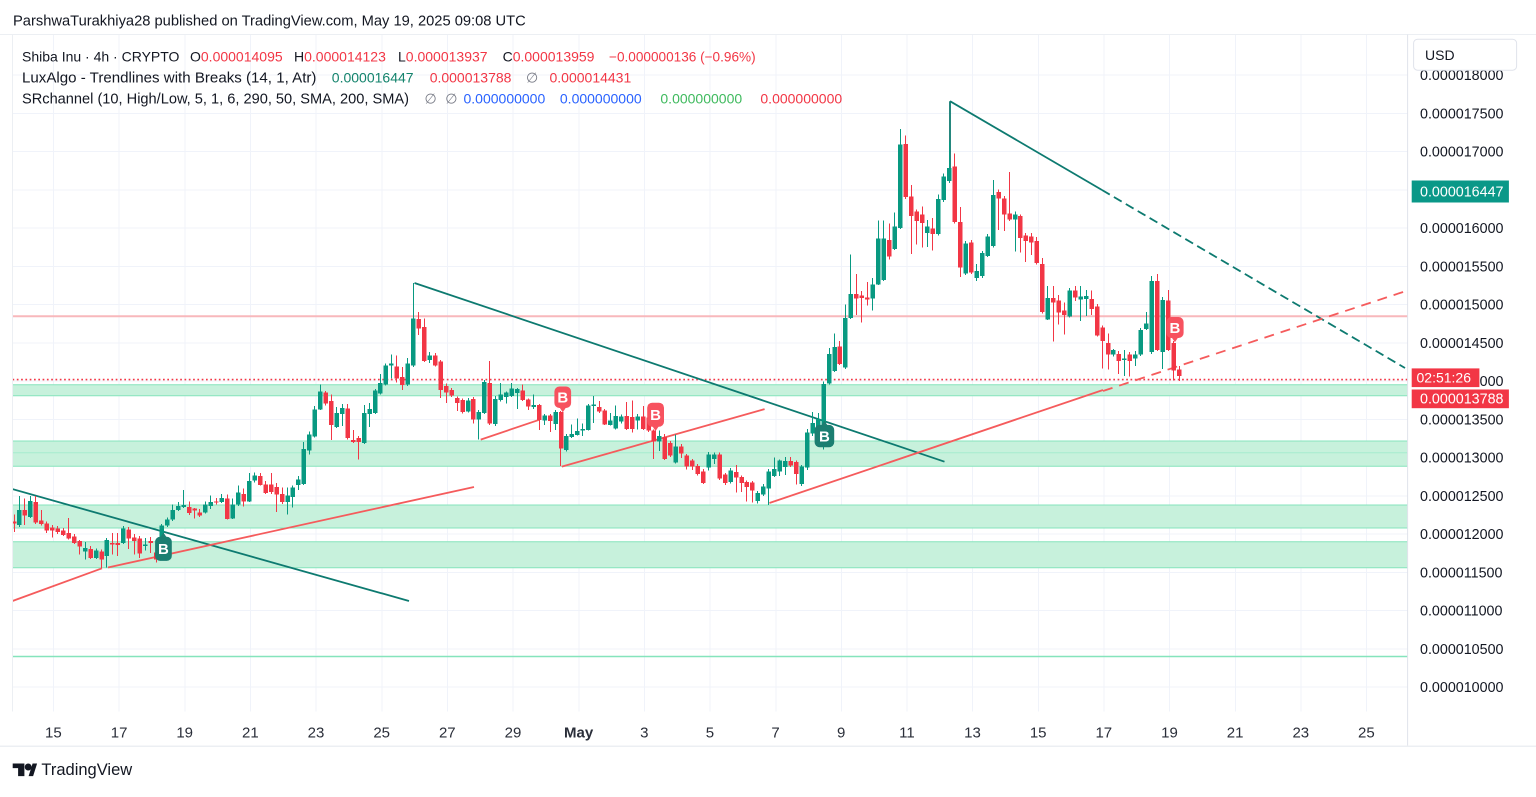 The image size is (1536, 797). Describe the element at coordinates (1462, 497) in the screenshot. I see `svg-text: 0.000012500` at that location.